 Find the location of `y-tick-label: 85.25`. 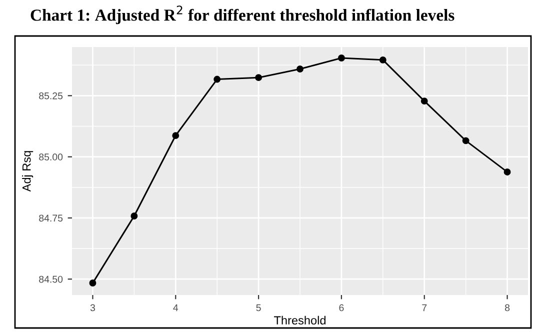

y-tick-label: 85.25 is located at coordinates (51, 96).